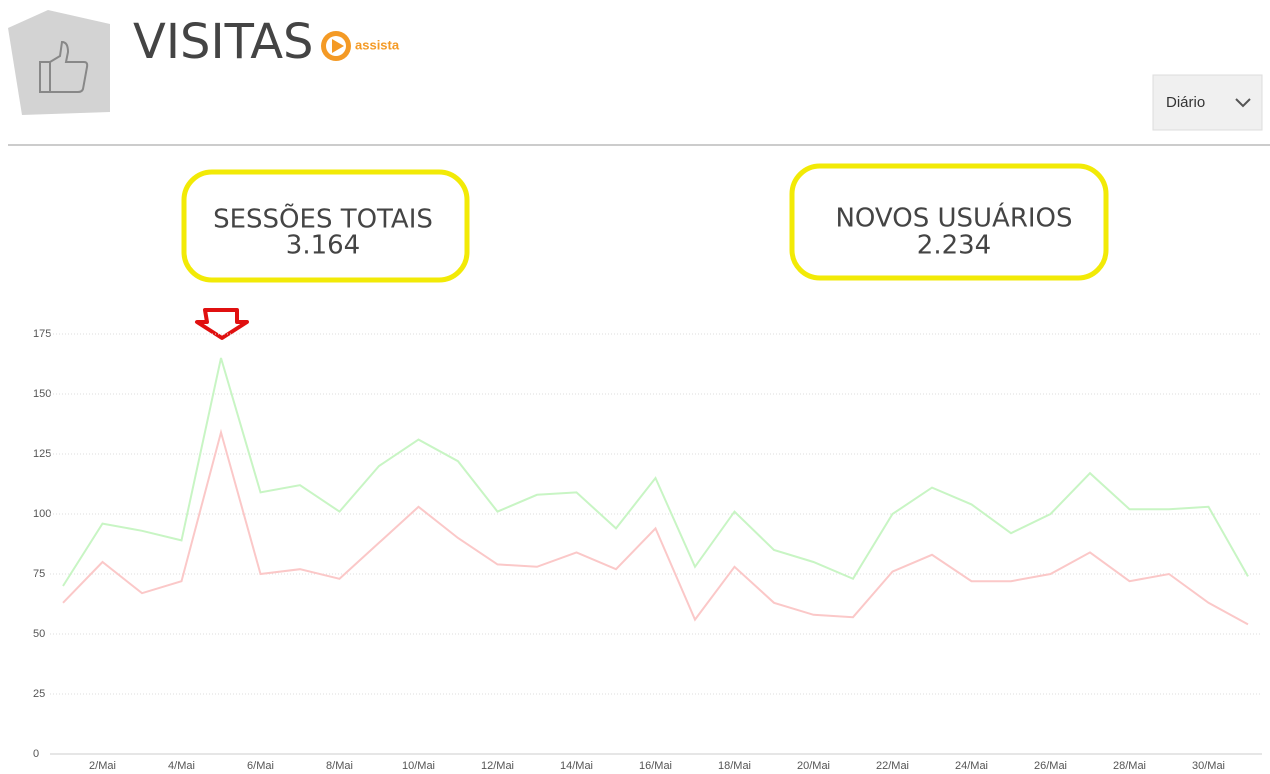 Image resolution: width=1270 pixels, height=774 pixels. What do you see at coordinates (1243, 103) in the screenshot?
I see `dropdown-chevron` at bounding box center [1243, 103].